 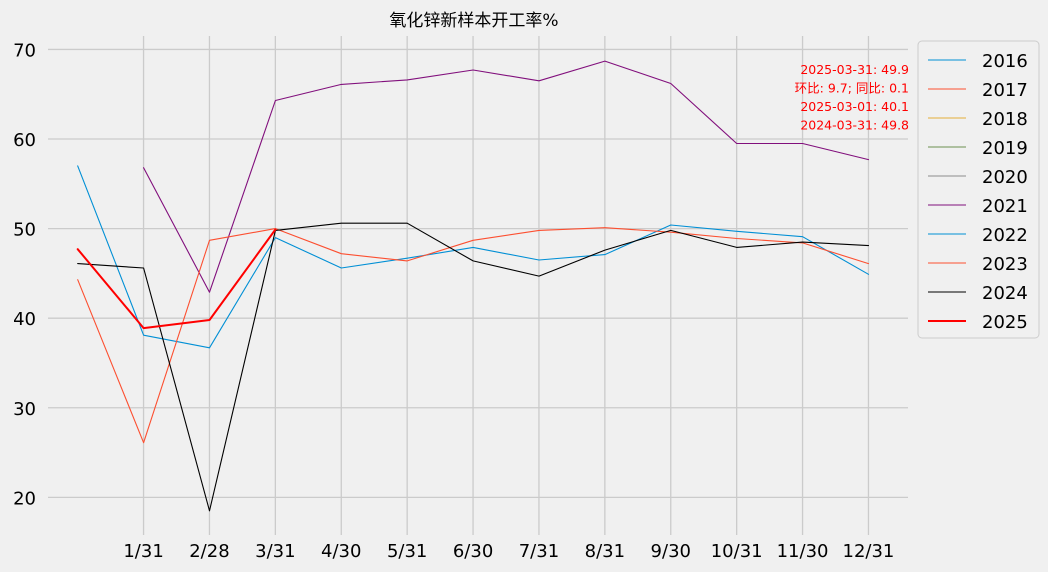 I want to click on legend-label: 2023, so click(x=1005, y=264).